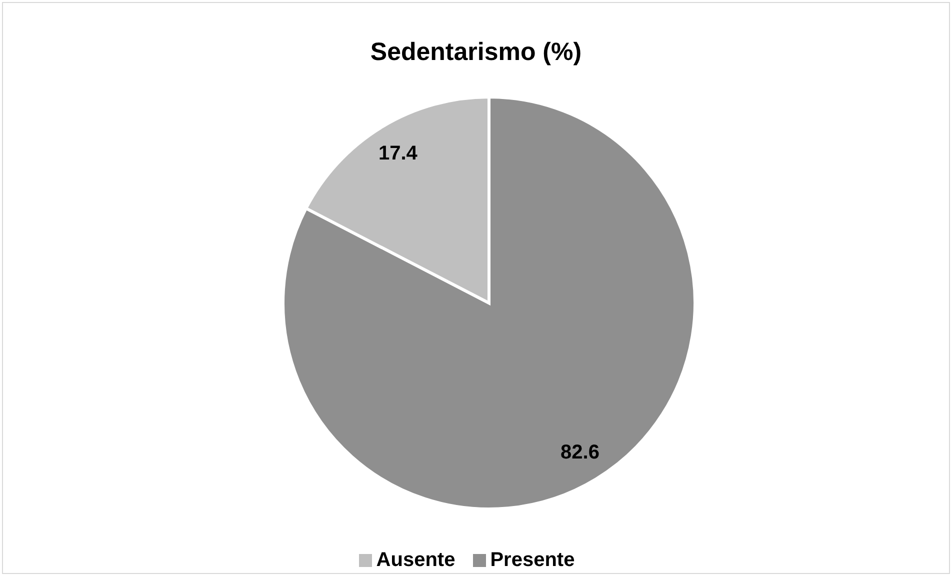 Image resolution: width=952 pixels, height=576 pixels. Describe the element at coordinates (532, 560) in the screenshot. I see `legend-label: Presente` at that location.